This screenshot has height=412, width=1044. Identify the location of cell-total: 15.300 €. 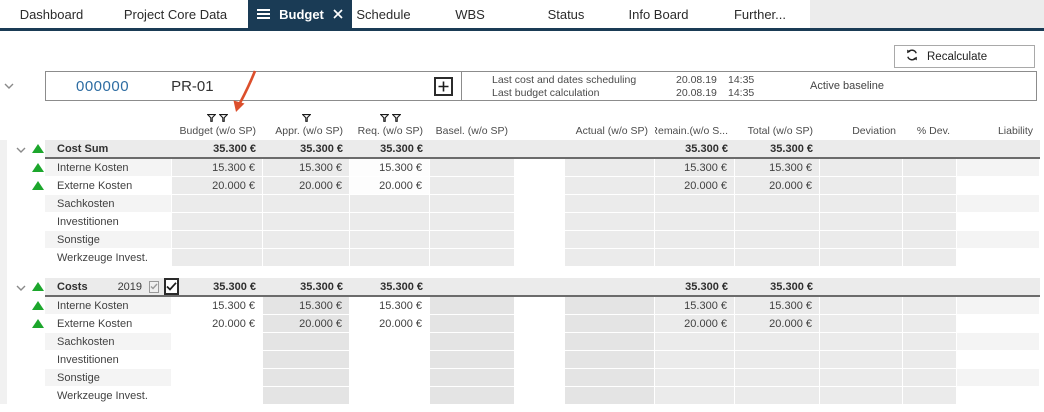
(777, 168).